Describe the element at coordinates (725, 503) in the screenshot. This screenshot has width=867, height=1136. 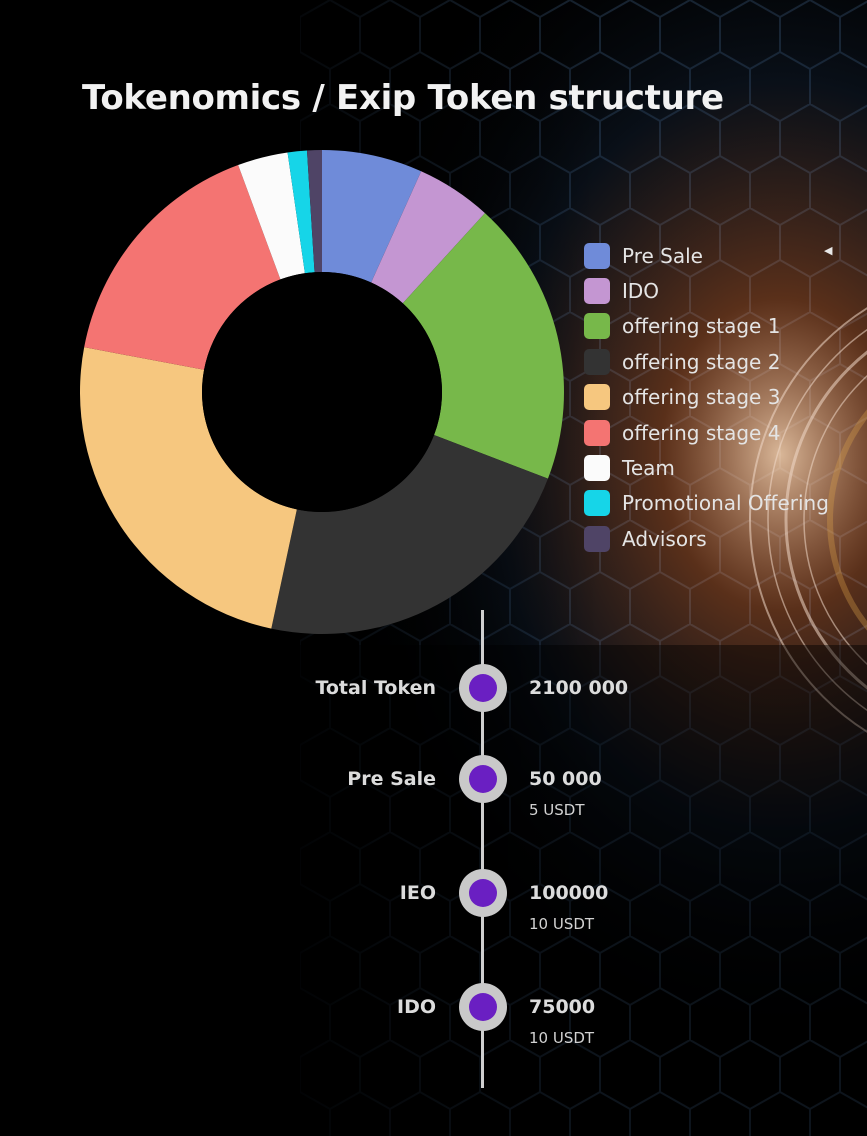
I see `legend-label: Promotional Offering` at that location.